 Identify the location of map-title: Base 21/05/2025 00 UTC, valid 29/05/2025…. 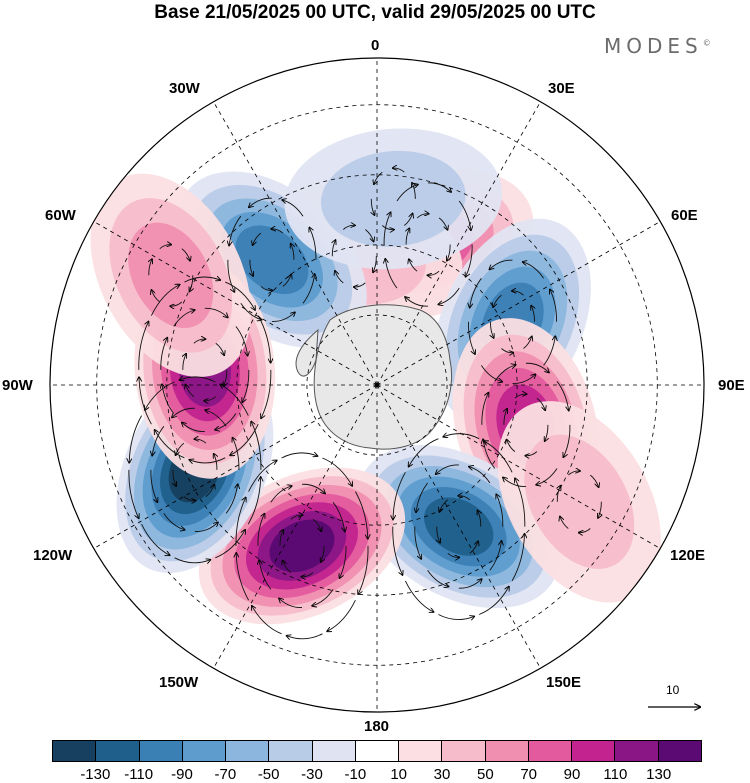
(375, 12).